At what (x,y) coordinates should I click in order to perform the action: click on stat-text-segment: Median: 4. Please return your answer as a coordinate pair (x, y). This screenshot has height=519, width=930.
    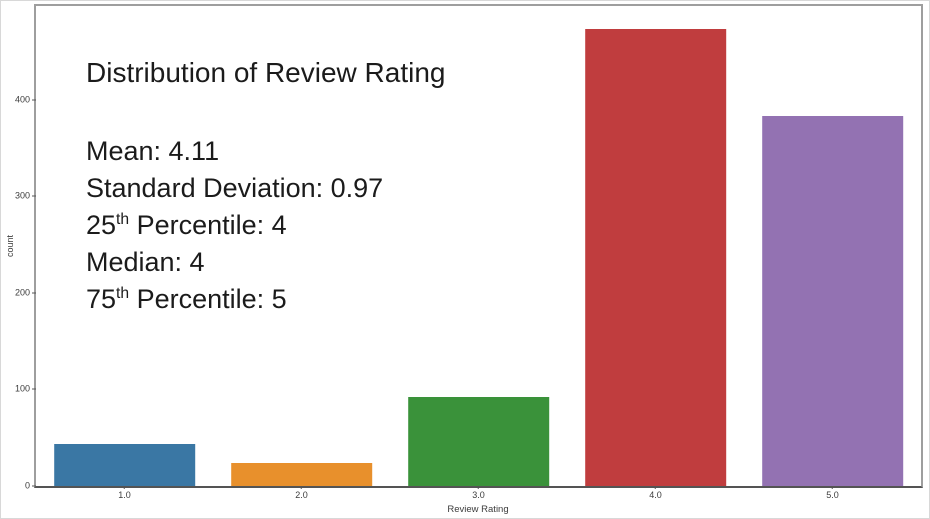
    Looking at the image, I should click on (145, 262).